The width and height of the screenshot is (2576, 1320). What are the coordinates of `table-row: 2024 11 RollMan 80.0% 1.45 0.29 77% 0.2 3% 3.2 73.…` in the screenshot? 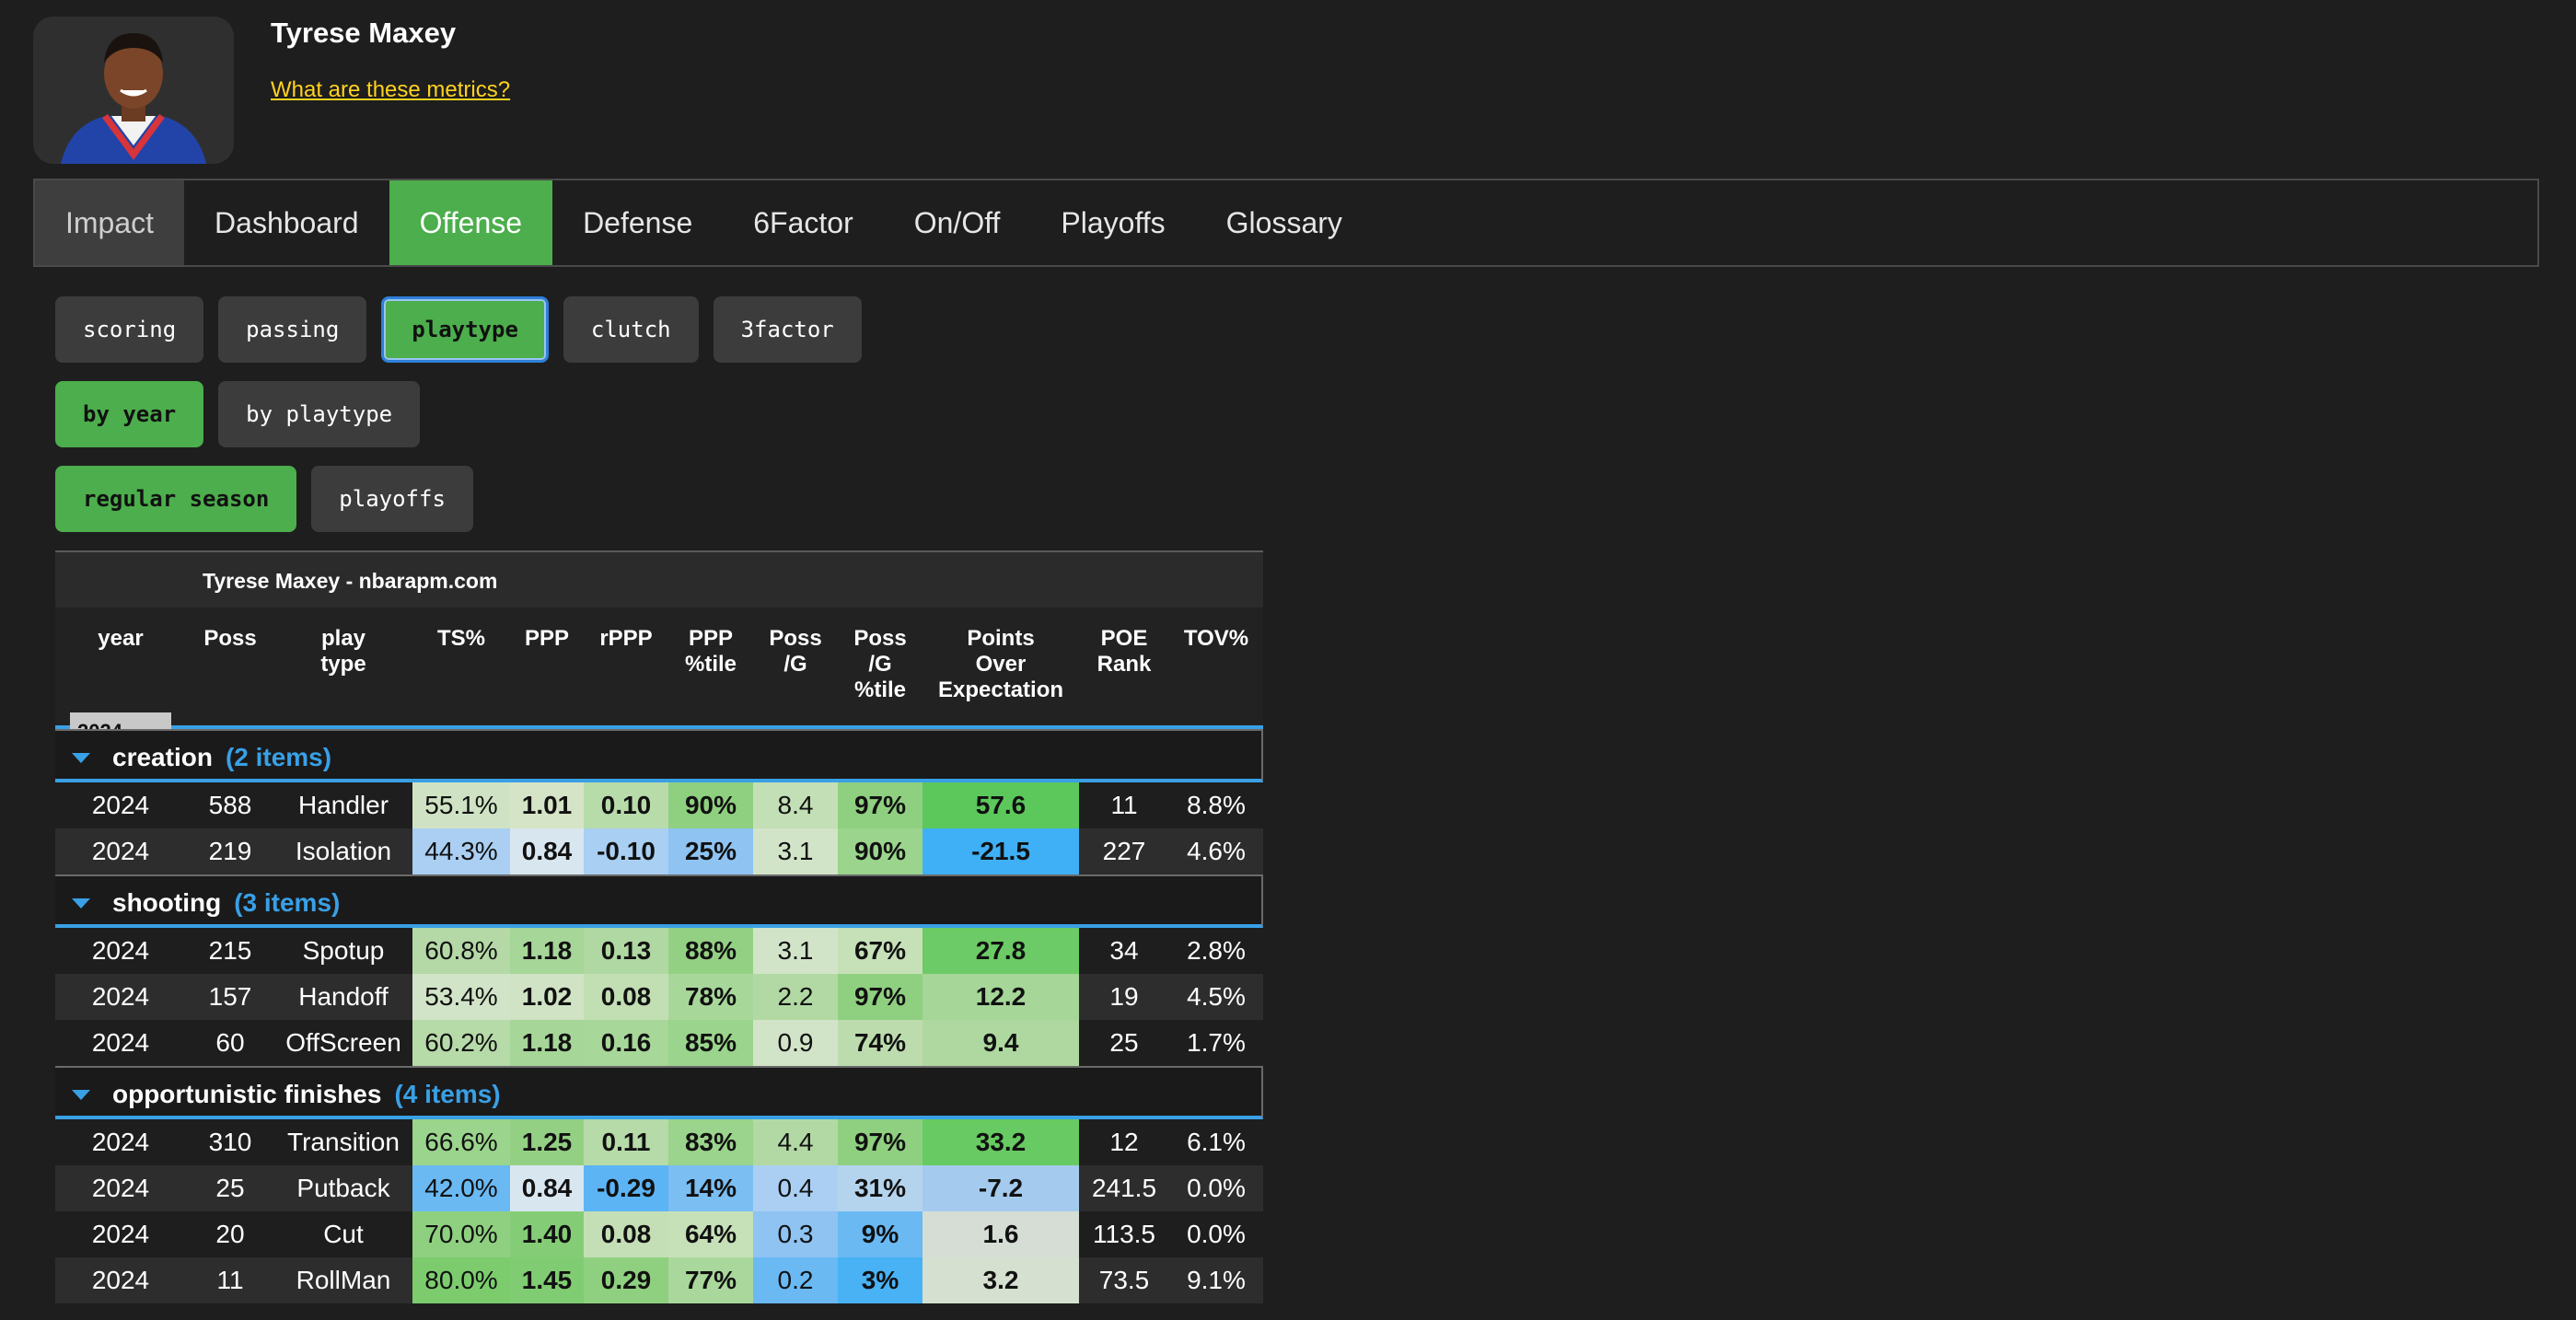 It's located at (659, 1280).